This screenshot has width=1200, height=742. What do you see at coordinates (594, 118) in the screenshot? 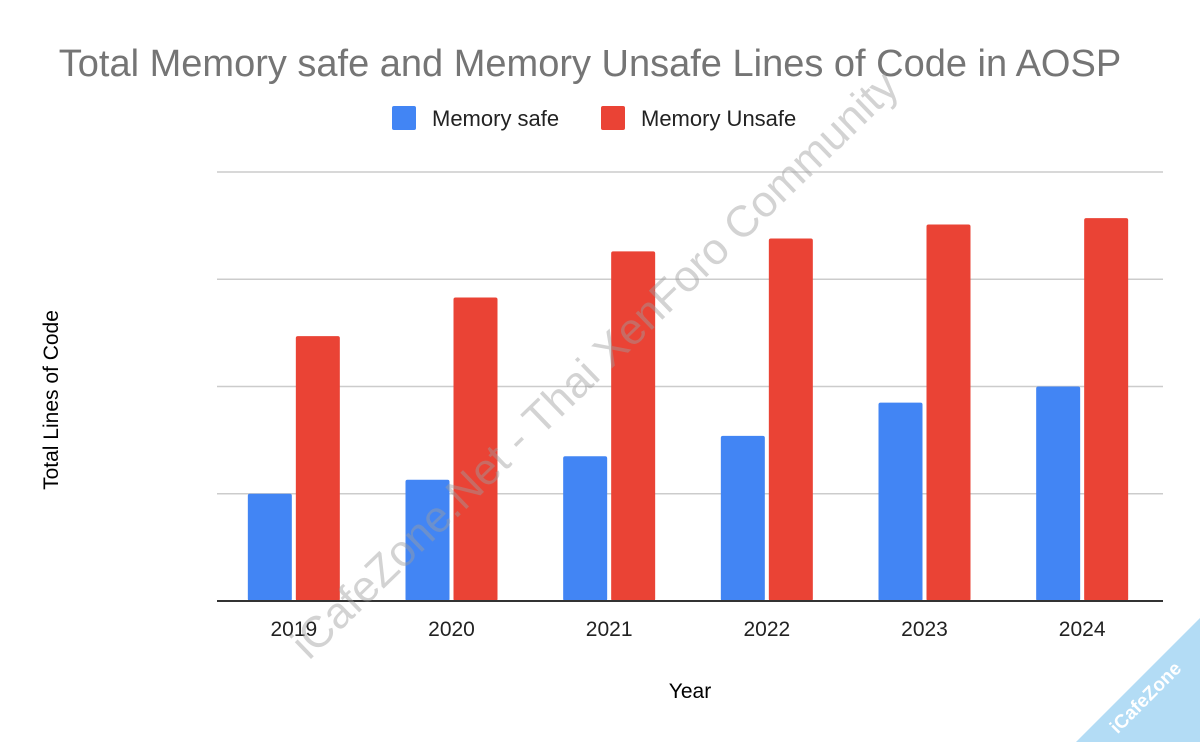
I see `legend: Memory safe Memory Unsafe` at bounding box center [594, 118].